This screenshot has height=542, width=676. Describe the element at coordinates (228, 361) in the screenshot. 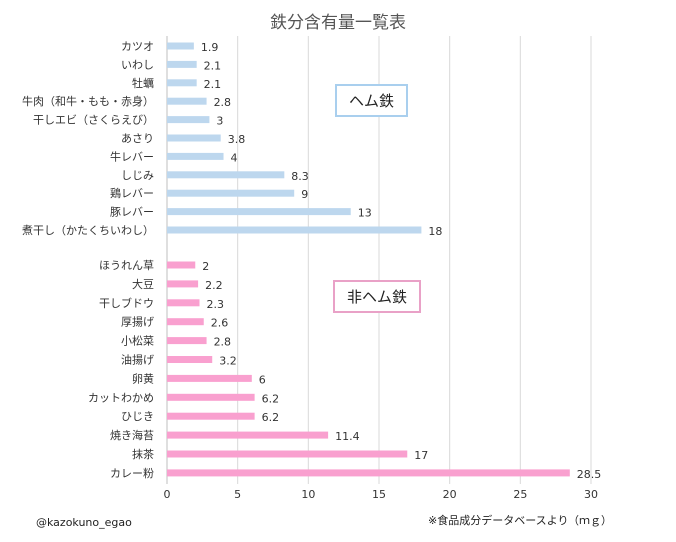

I see `data-label: 3.2` at that location.